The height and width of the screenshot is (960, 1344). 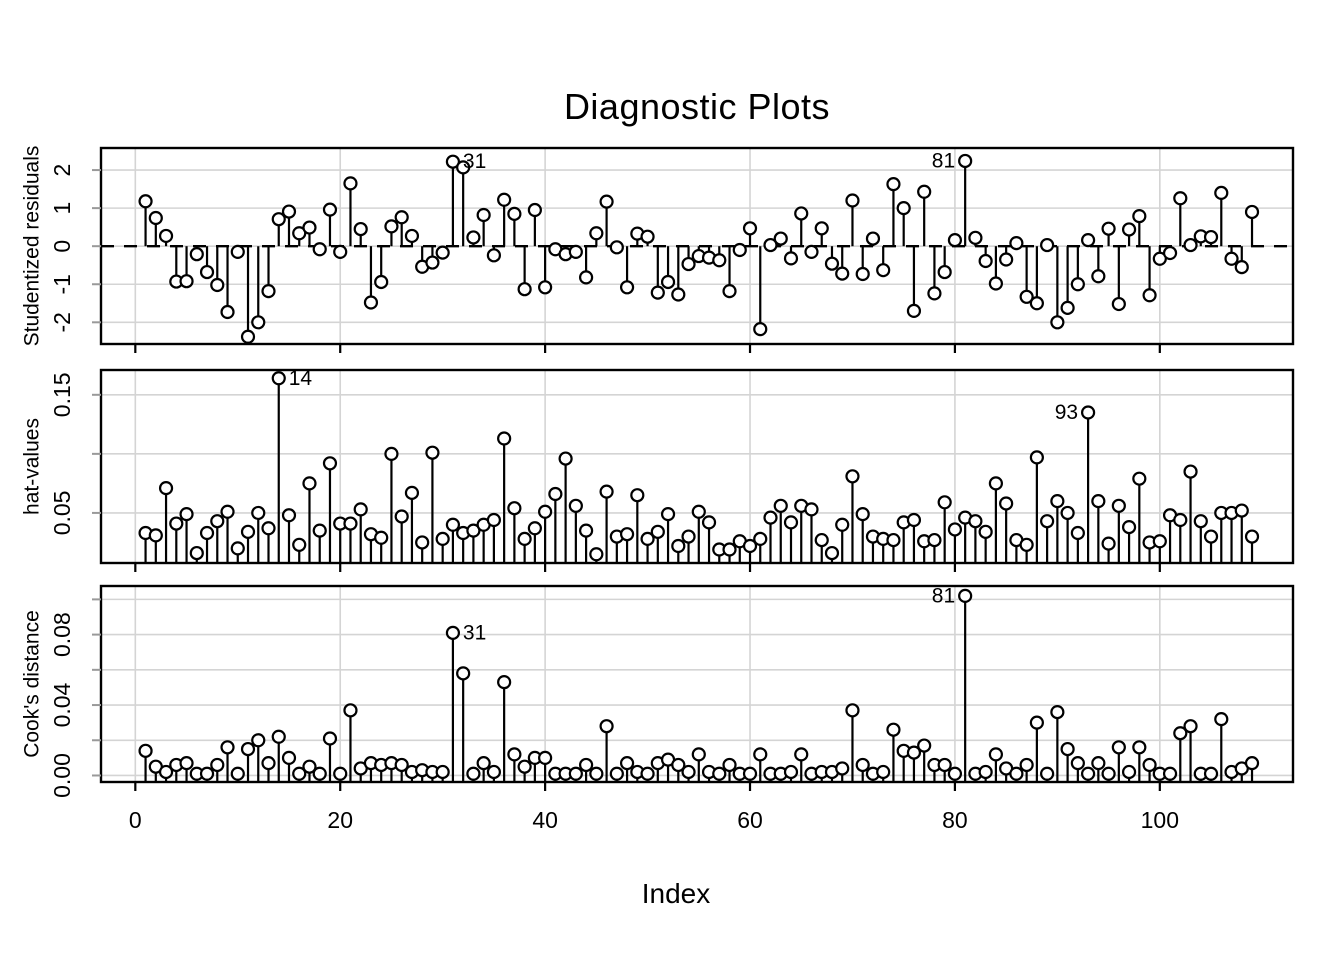 What do you see at coordinates (62, 634) in the screenshot?
I see `y-tick-label: 0.08` at bounding box center [62, 634].